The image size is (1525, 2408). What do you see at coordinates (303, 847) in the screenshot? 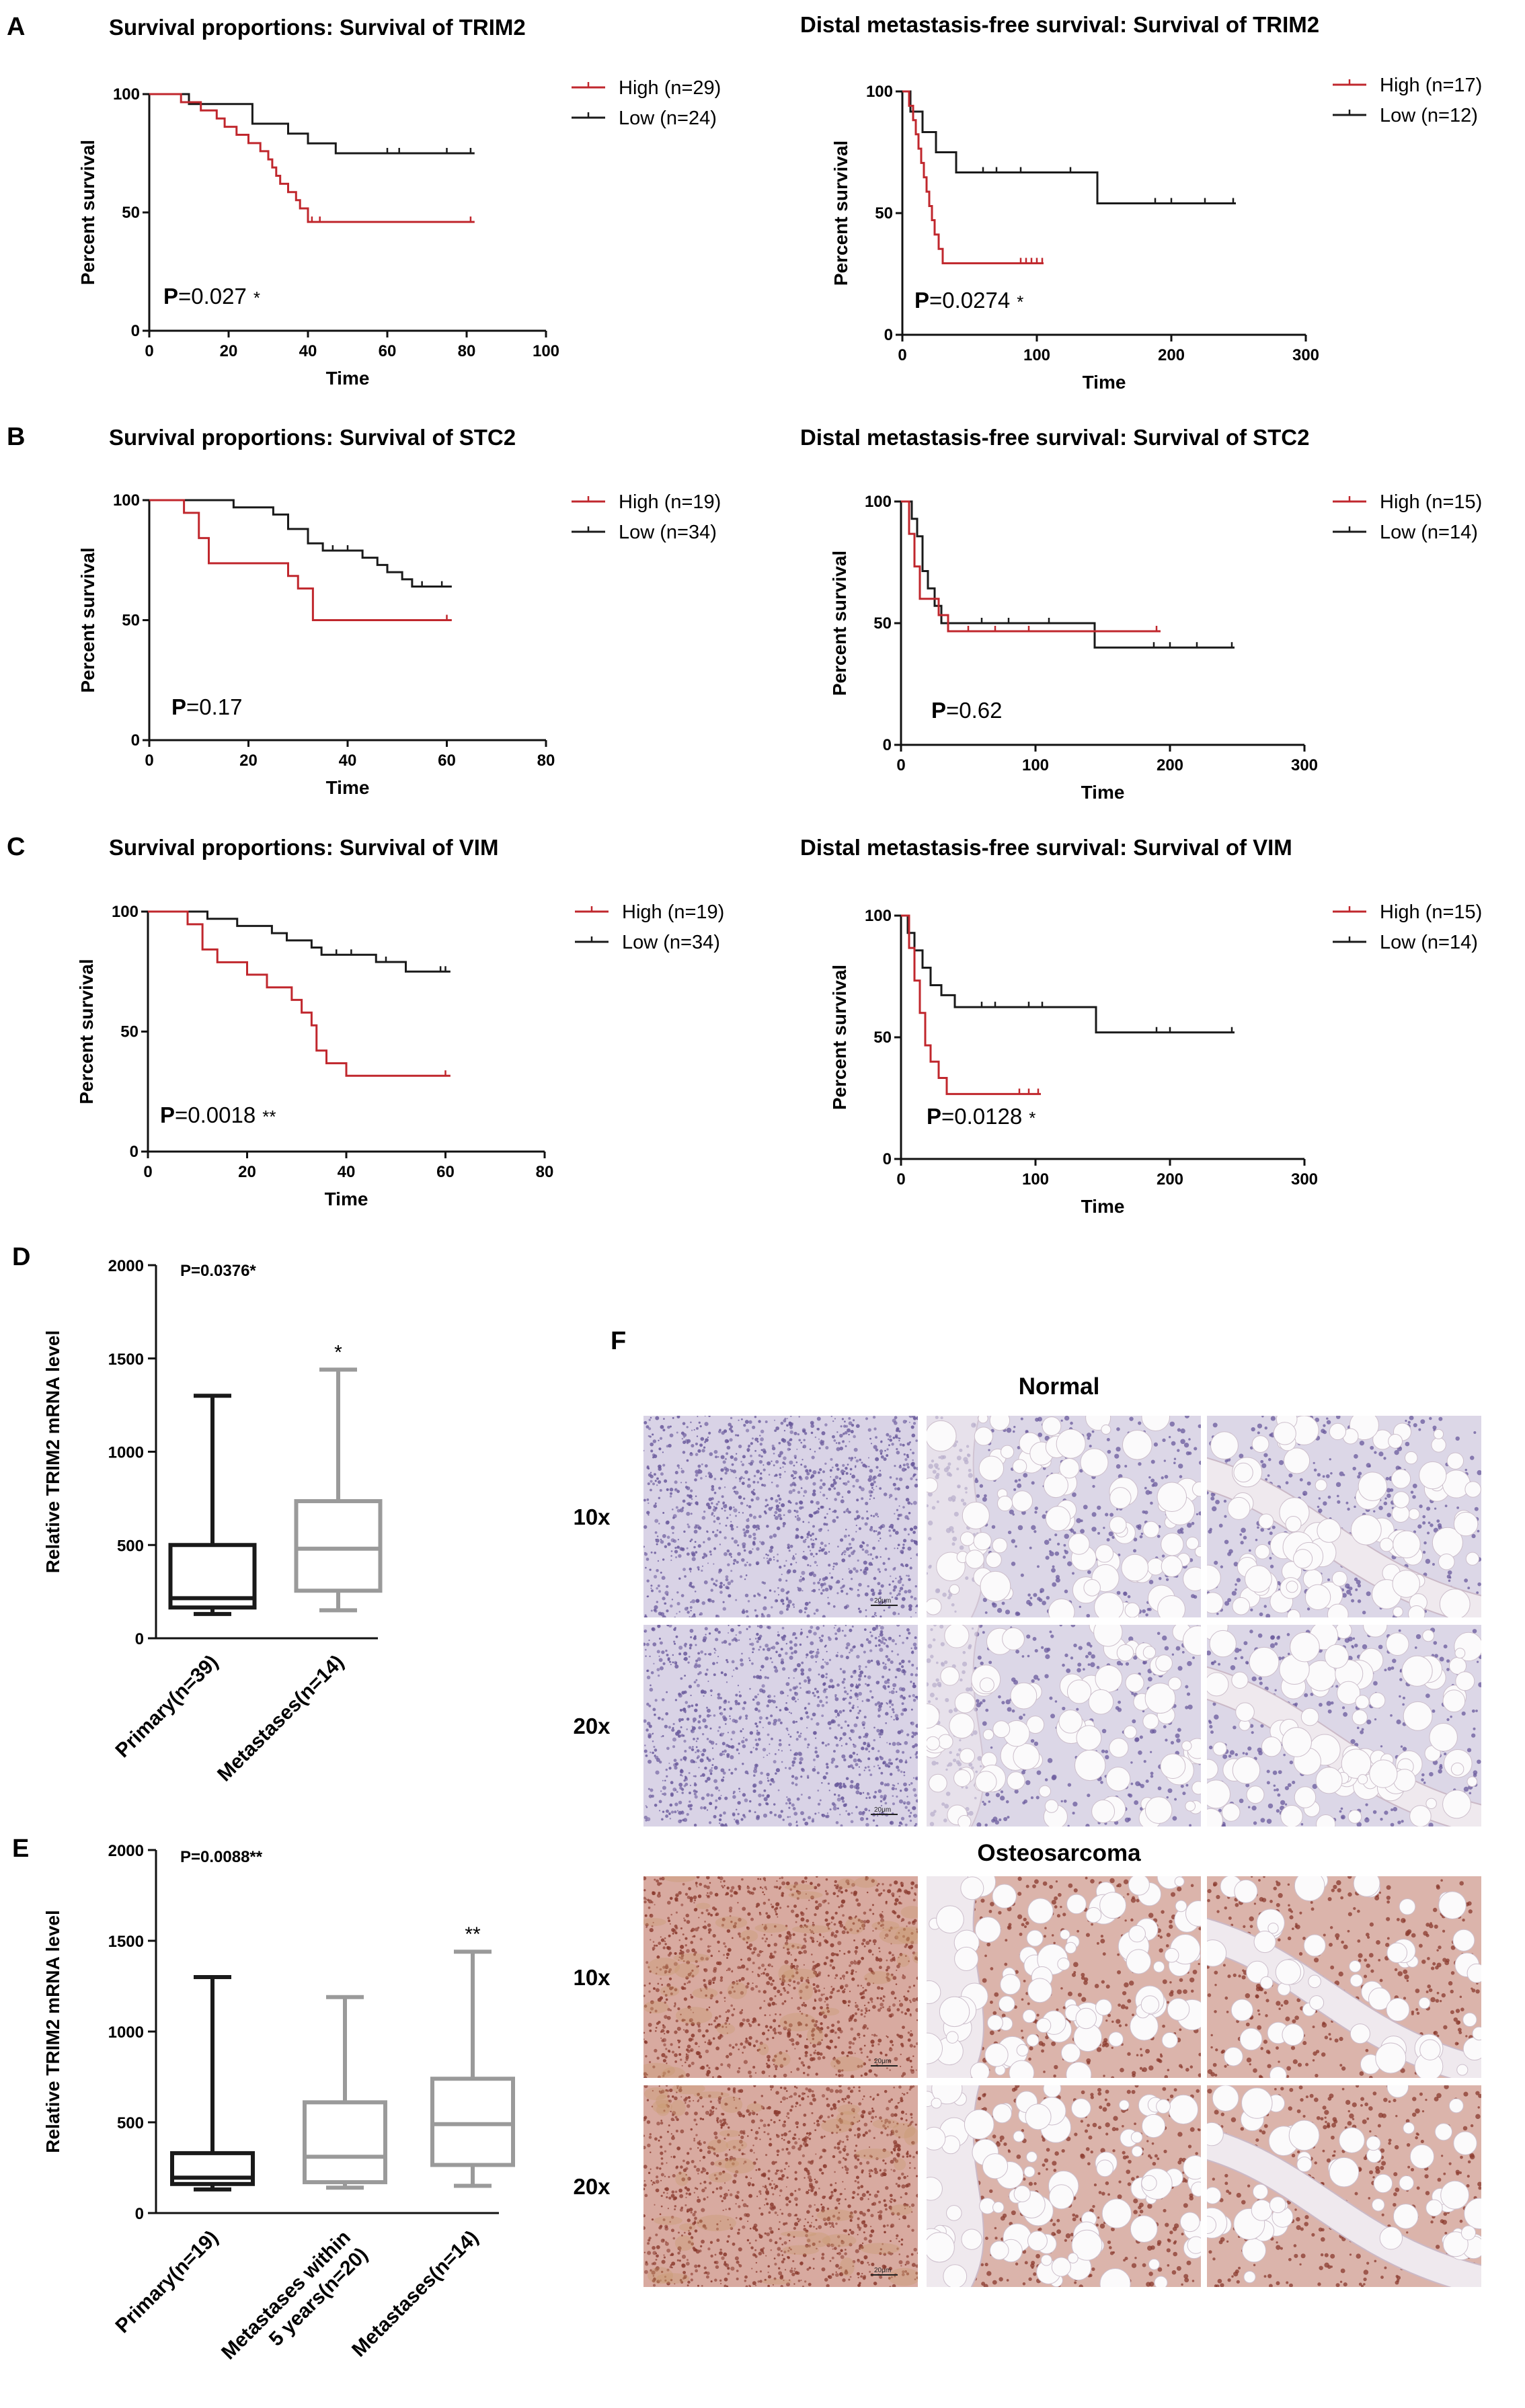
I see `chart-title: Survival proportions: Survival of VIM` at bounding box center [303, 847].